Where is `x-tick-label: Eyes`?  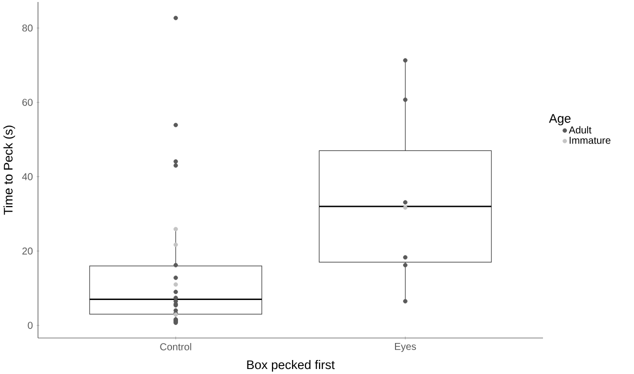
x-tick-label: Eyes is located at coordinates (405, 347).